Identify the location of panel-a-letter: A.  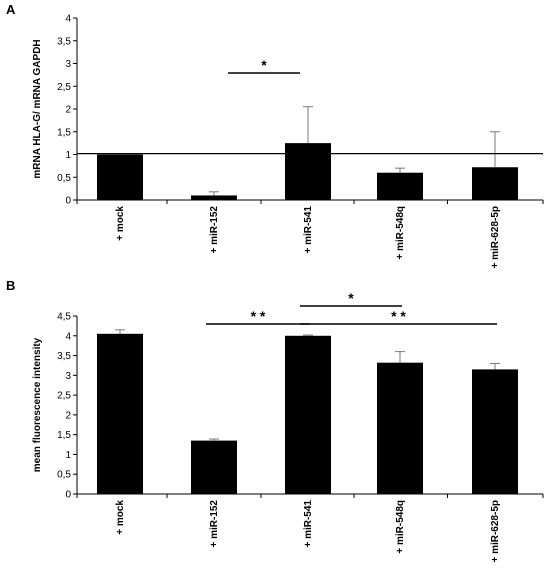
(11, 9).